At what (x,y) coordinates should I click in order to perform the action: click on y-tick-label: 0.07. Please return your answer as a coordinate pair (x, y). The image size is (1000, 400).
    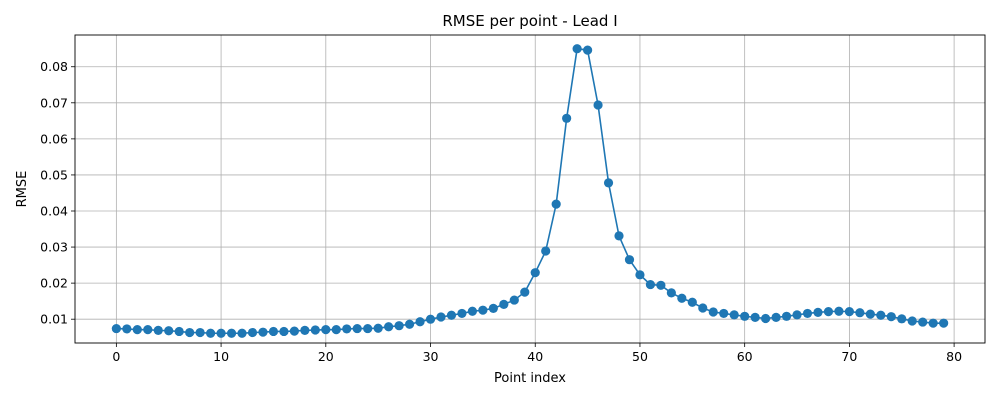
    Looking at the image, I should click on (54, 102).